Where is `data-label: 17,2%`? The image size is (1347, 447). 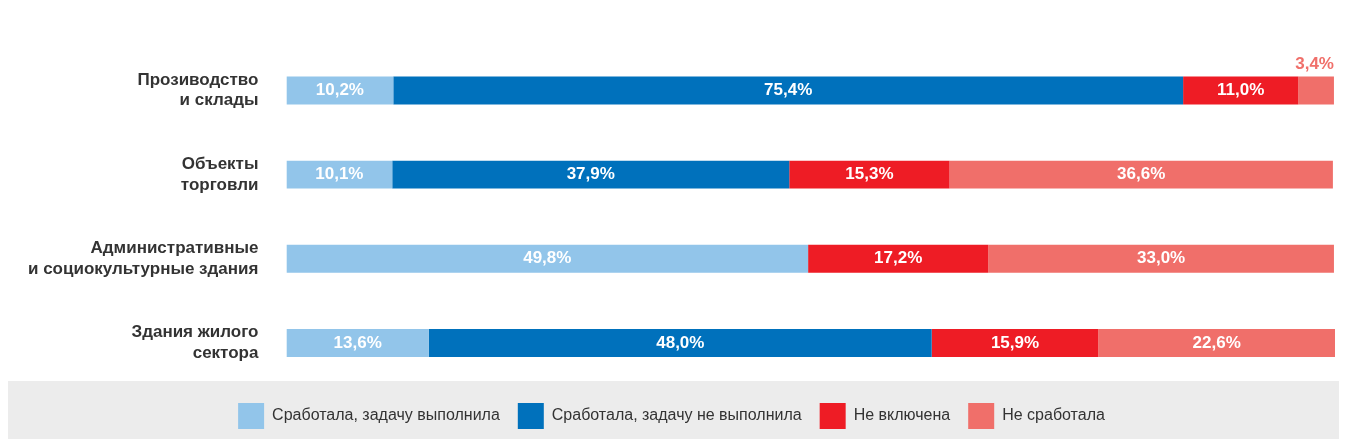
data-label: 17,2% is located at coordinates (898, 258).